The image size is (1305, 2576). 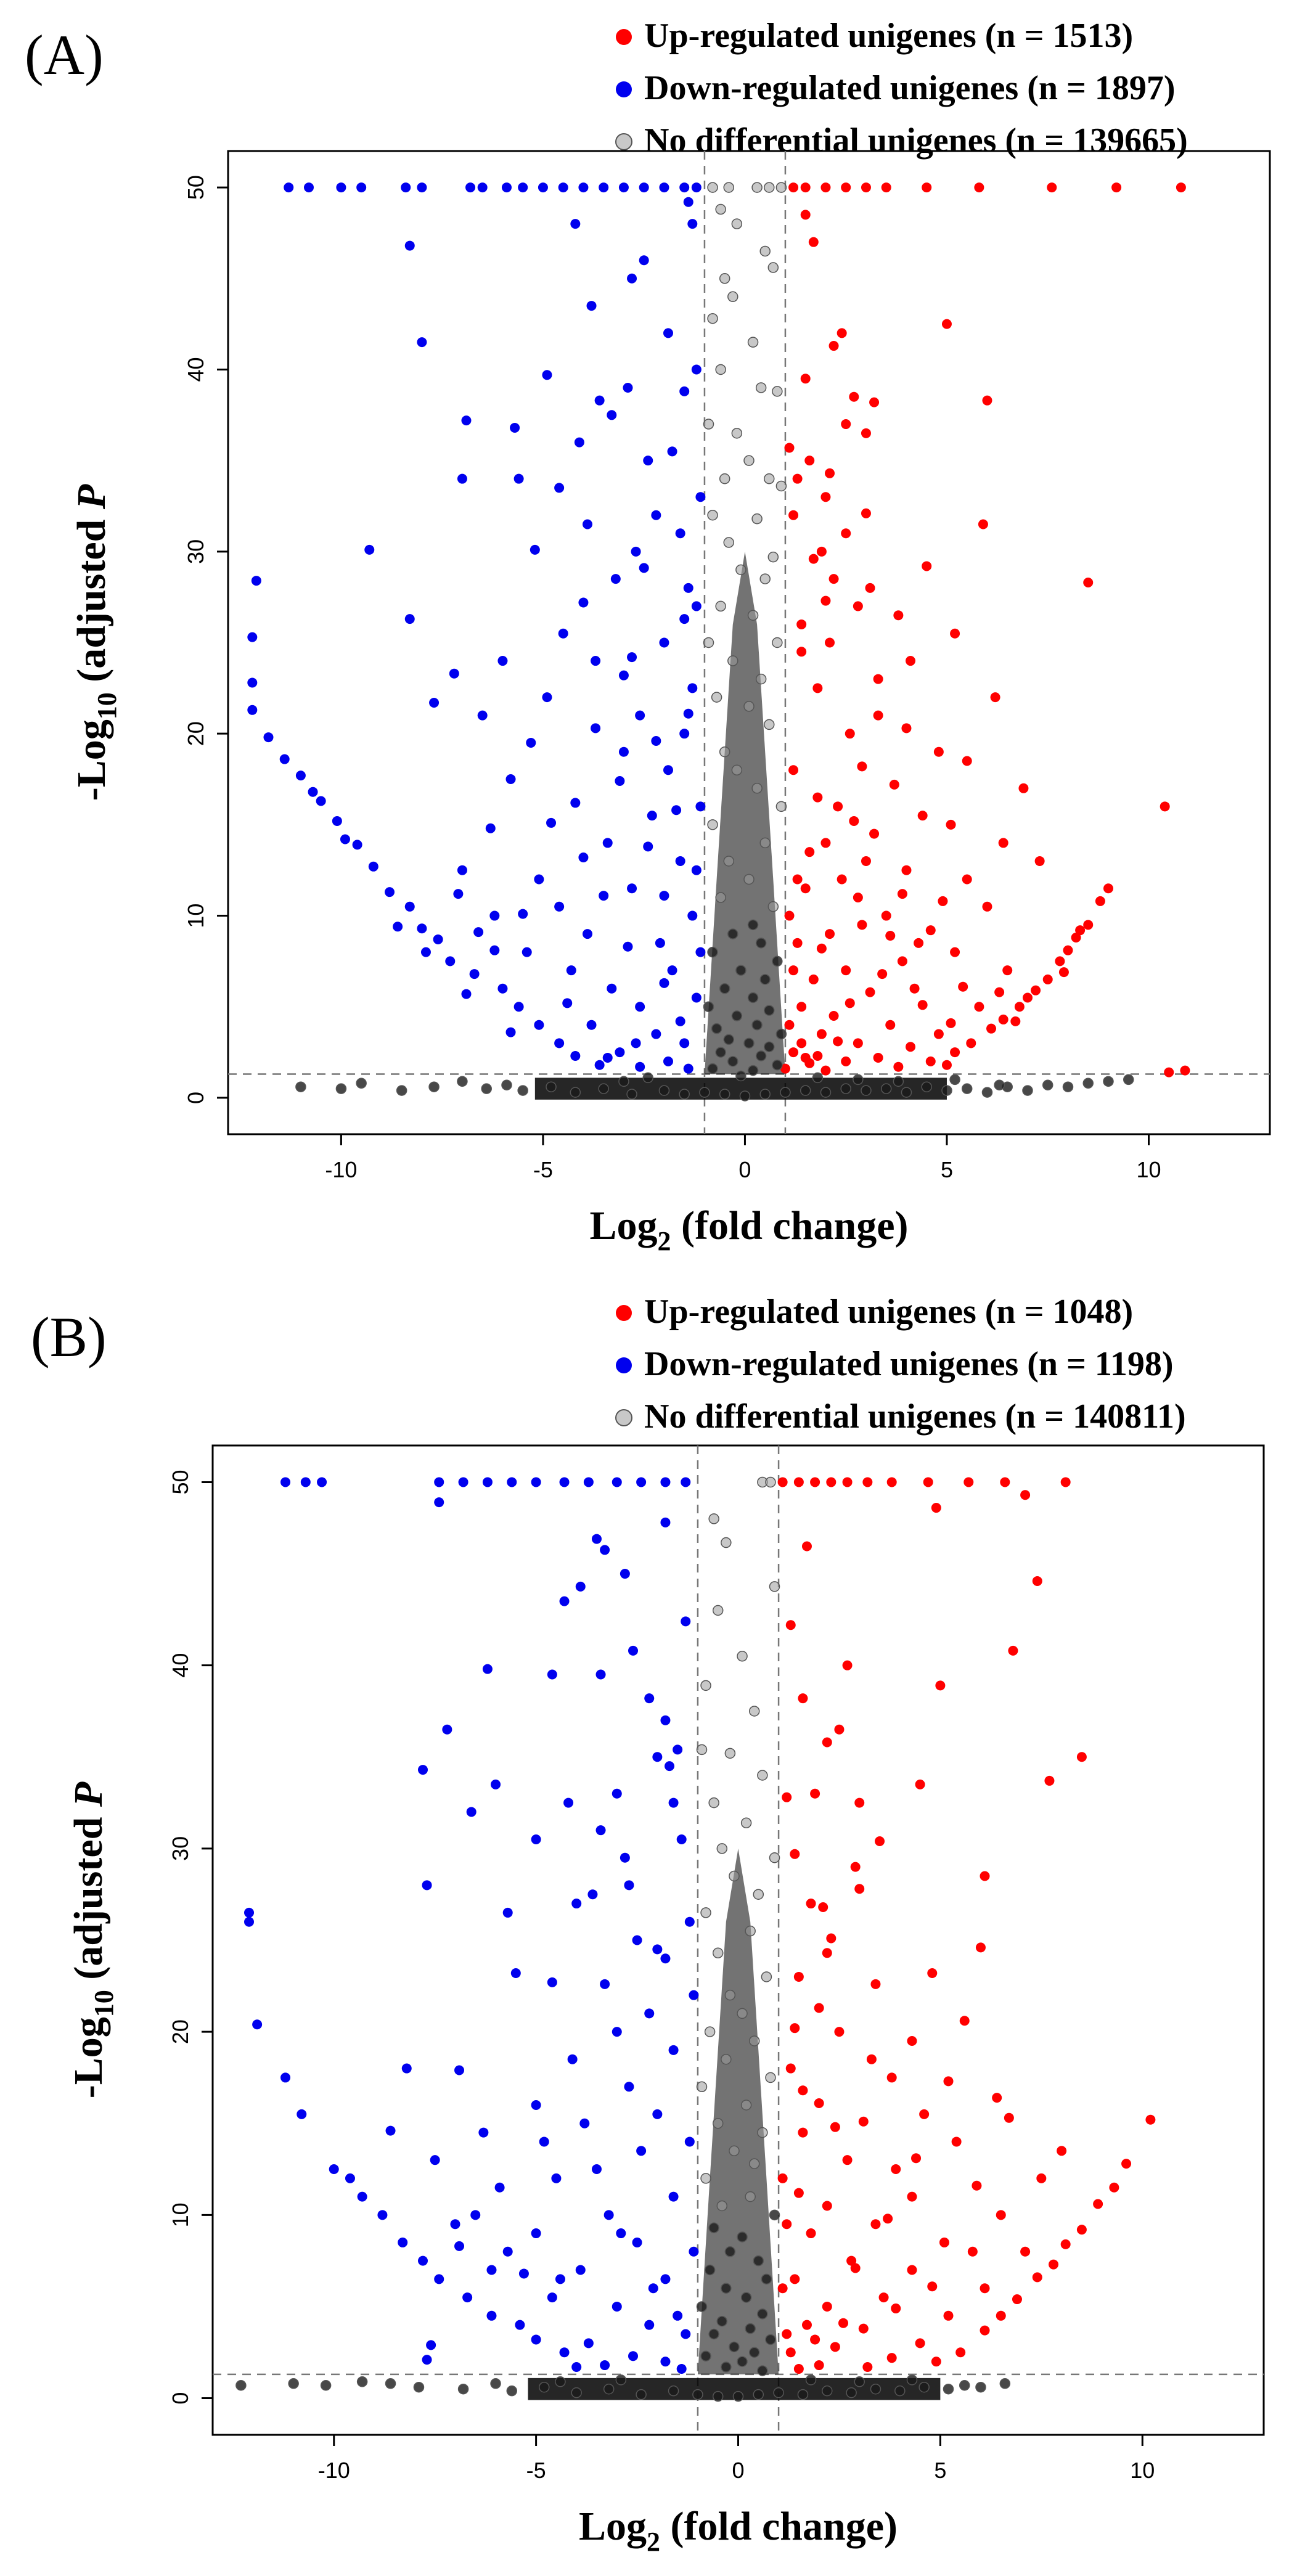 What do you see at coordinates (915, 1416) in the screenshot?
I see `legend-label-nodiff: No differential unigenes (n = 140811)` at bounding box center [915, 1416].